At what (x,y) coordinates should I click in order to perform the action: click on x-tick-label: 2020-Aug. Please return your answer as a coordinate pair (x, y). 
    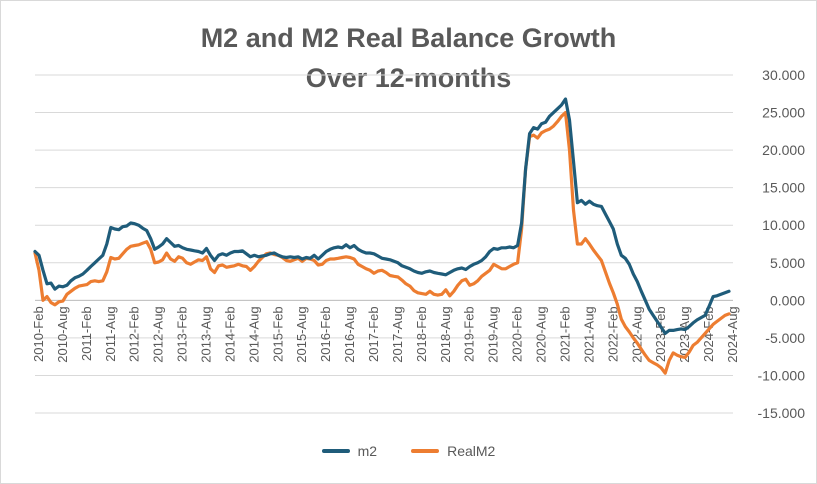
    Looking at the image, I should click on (541, 334).